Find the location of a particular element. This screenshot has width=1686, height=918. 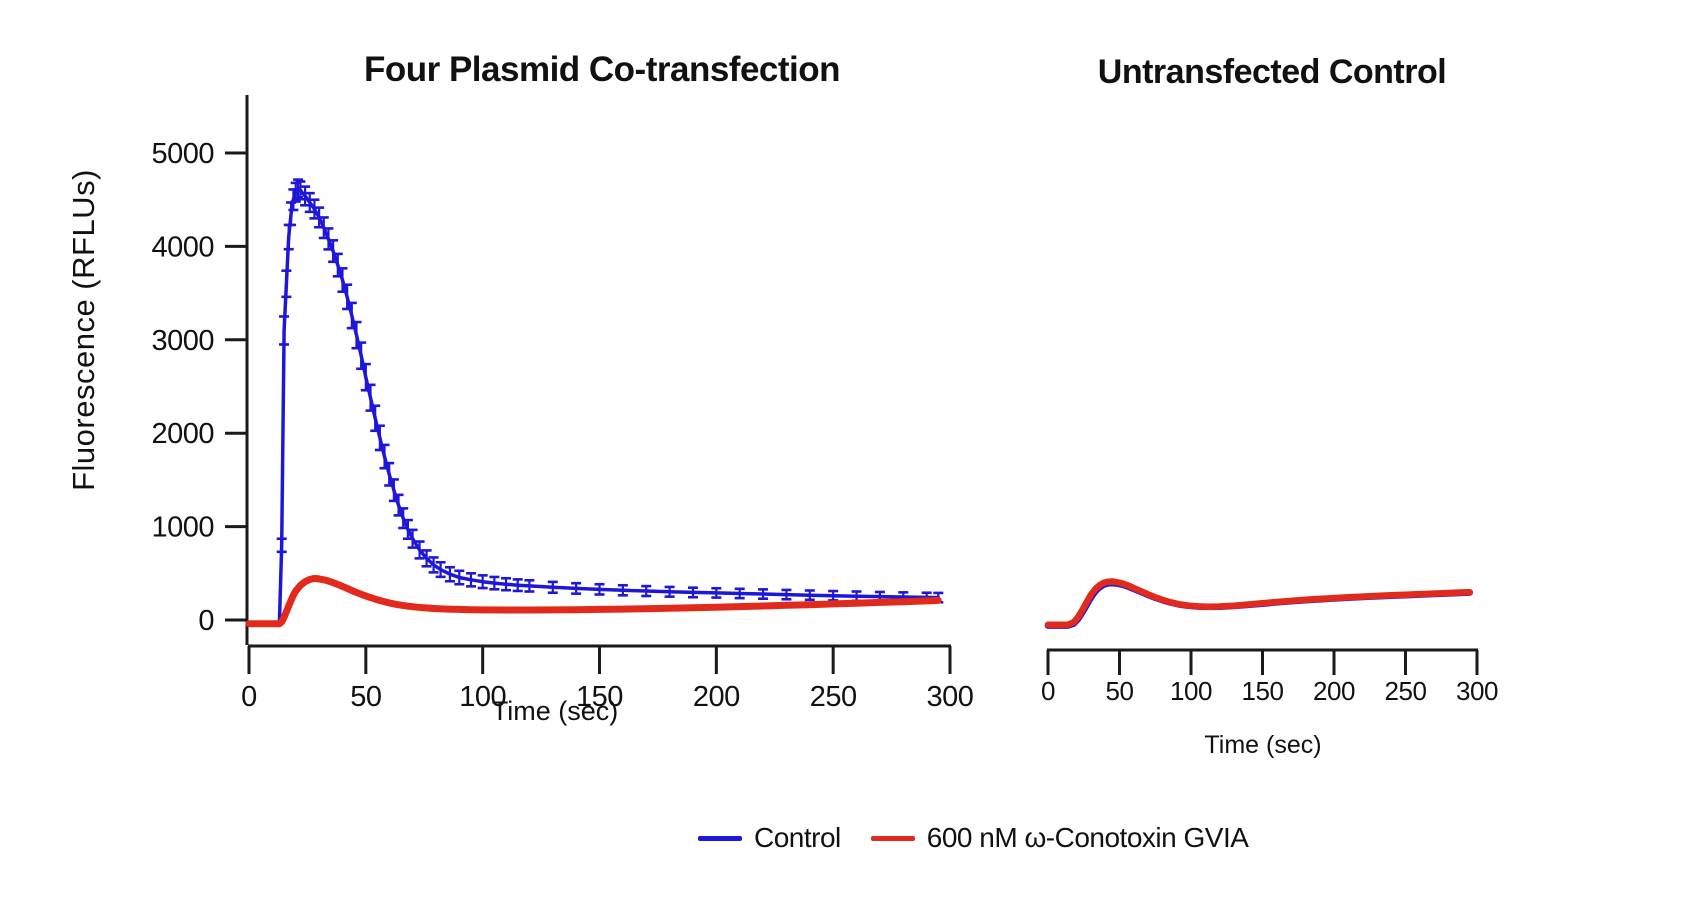

y-tick-label: 4000 is located at coordinates (182, 247).